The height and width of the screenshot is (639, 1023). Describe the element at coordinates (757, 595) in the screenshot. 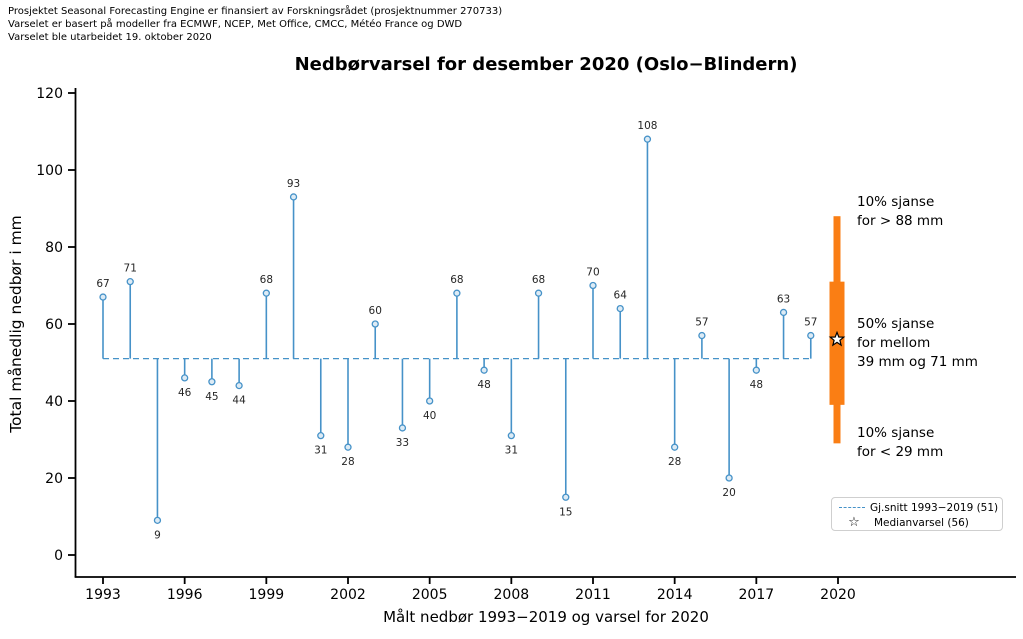

I see `x-tick-label: 2017` at that location.